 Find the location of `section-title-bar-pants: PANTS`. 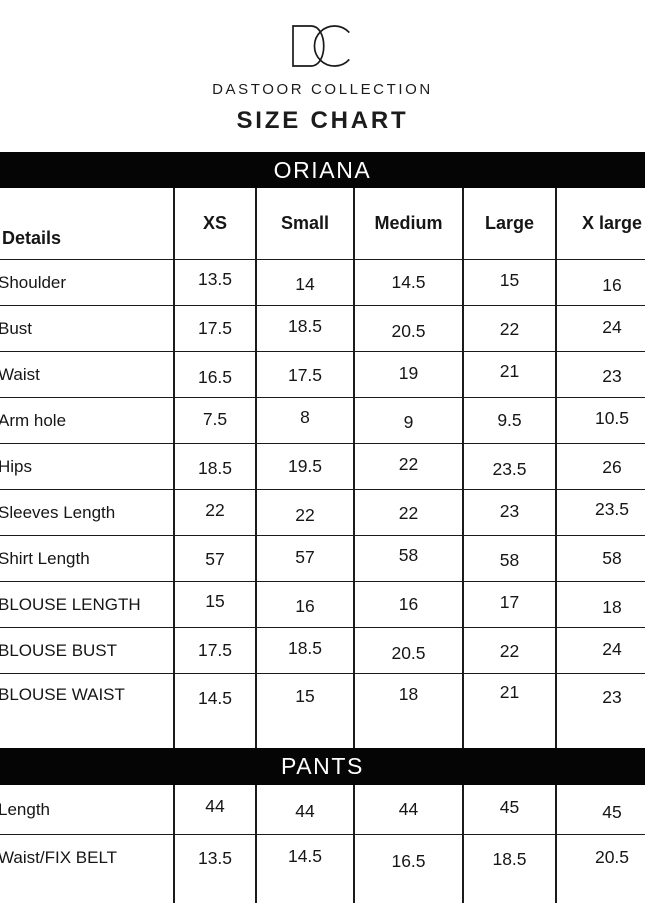

section-title-bar-pants: PANTS is located at coordinates (322, 766).